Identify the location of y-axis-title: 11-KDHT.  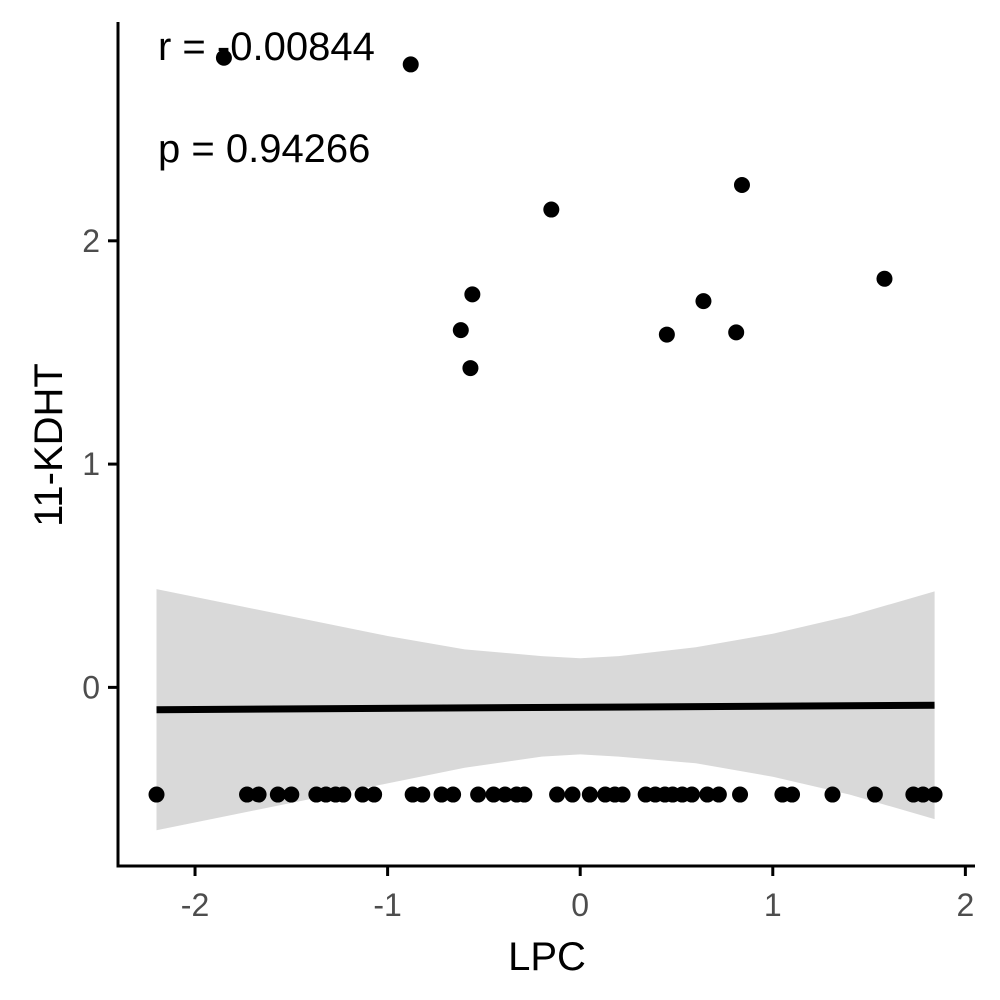
(49, 445).